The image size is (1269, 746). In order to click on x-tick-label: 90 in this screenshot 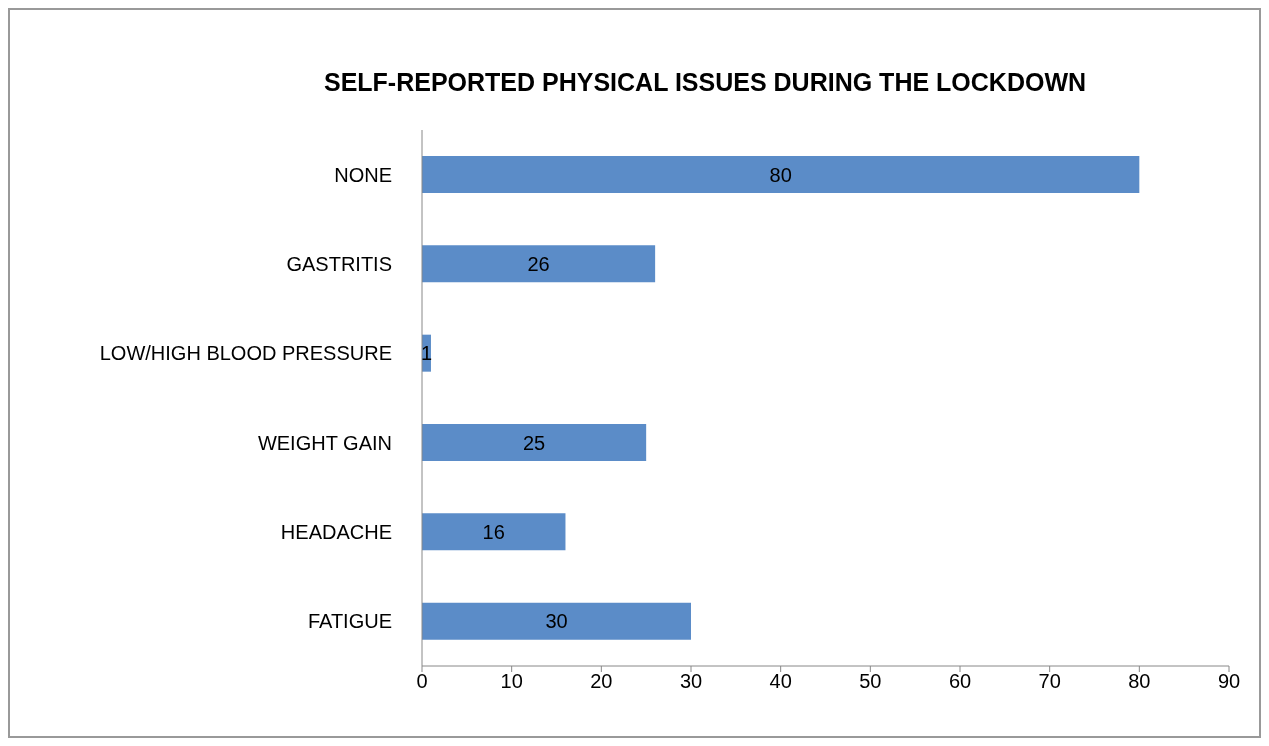, I will do `click(1229, 681)`.